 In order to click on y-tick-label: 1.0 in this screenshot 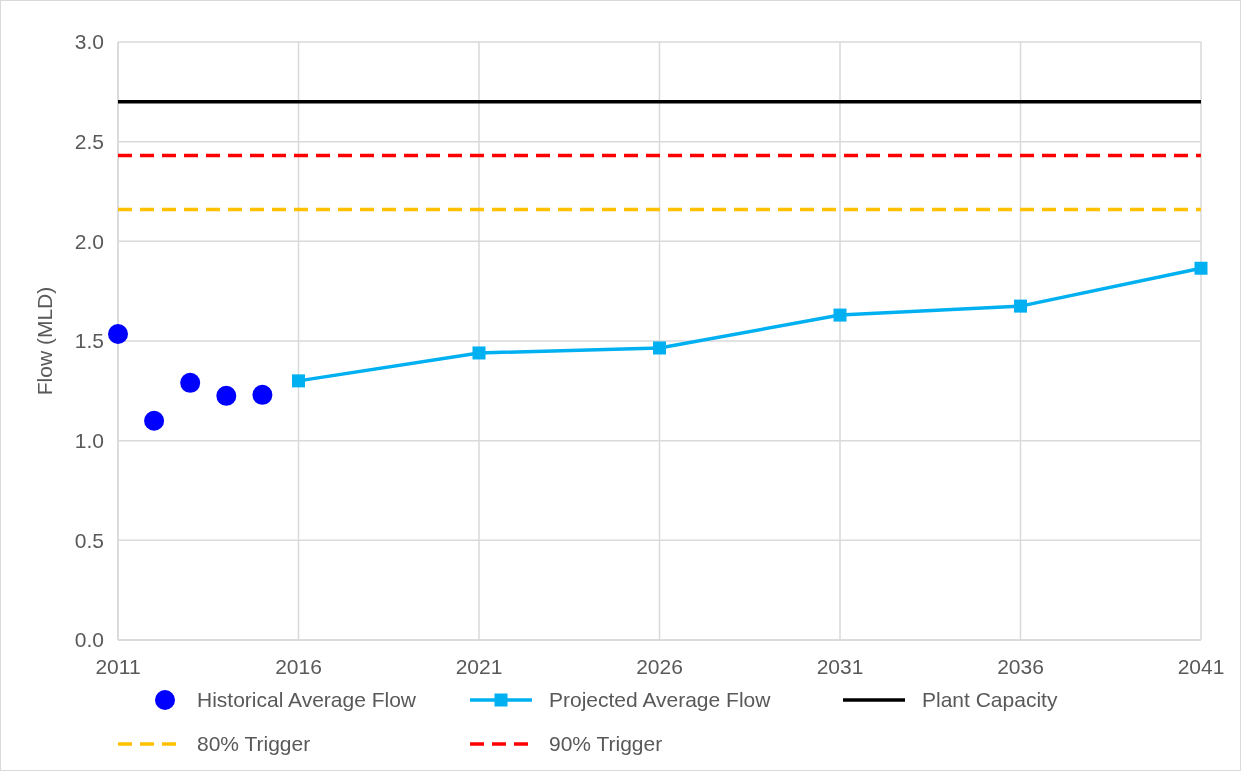, I will do `click(89, 441)`.